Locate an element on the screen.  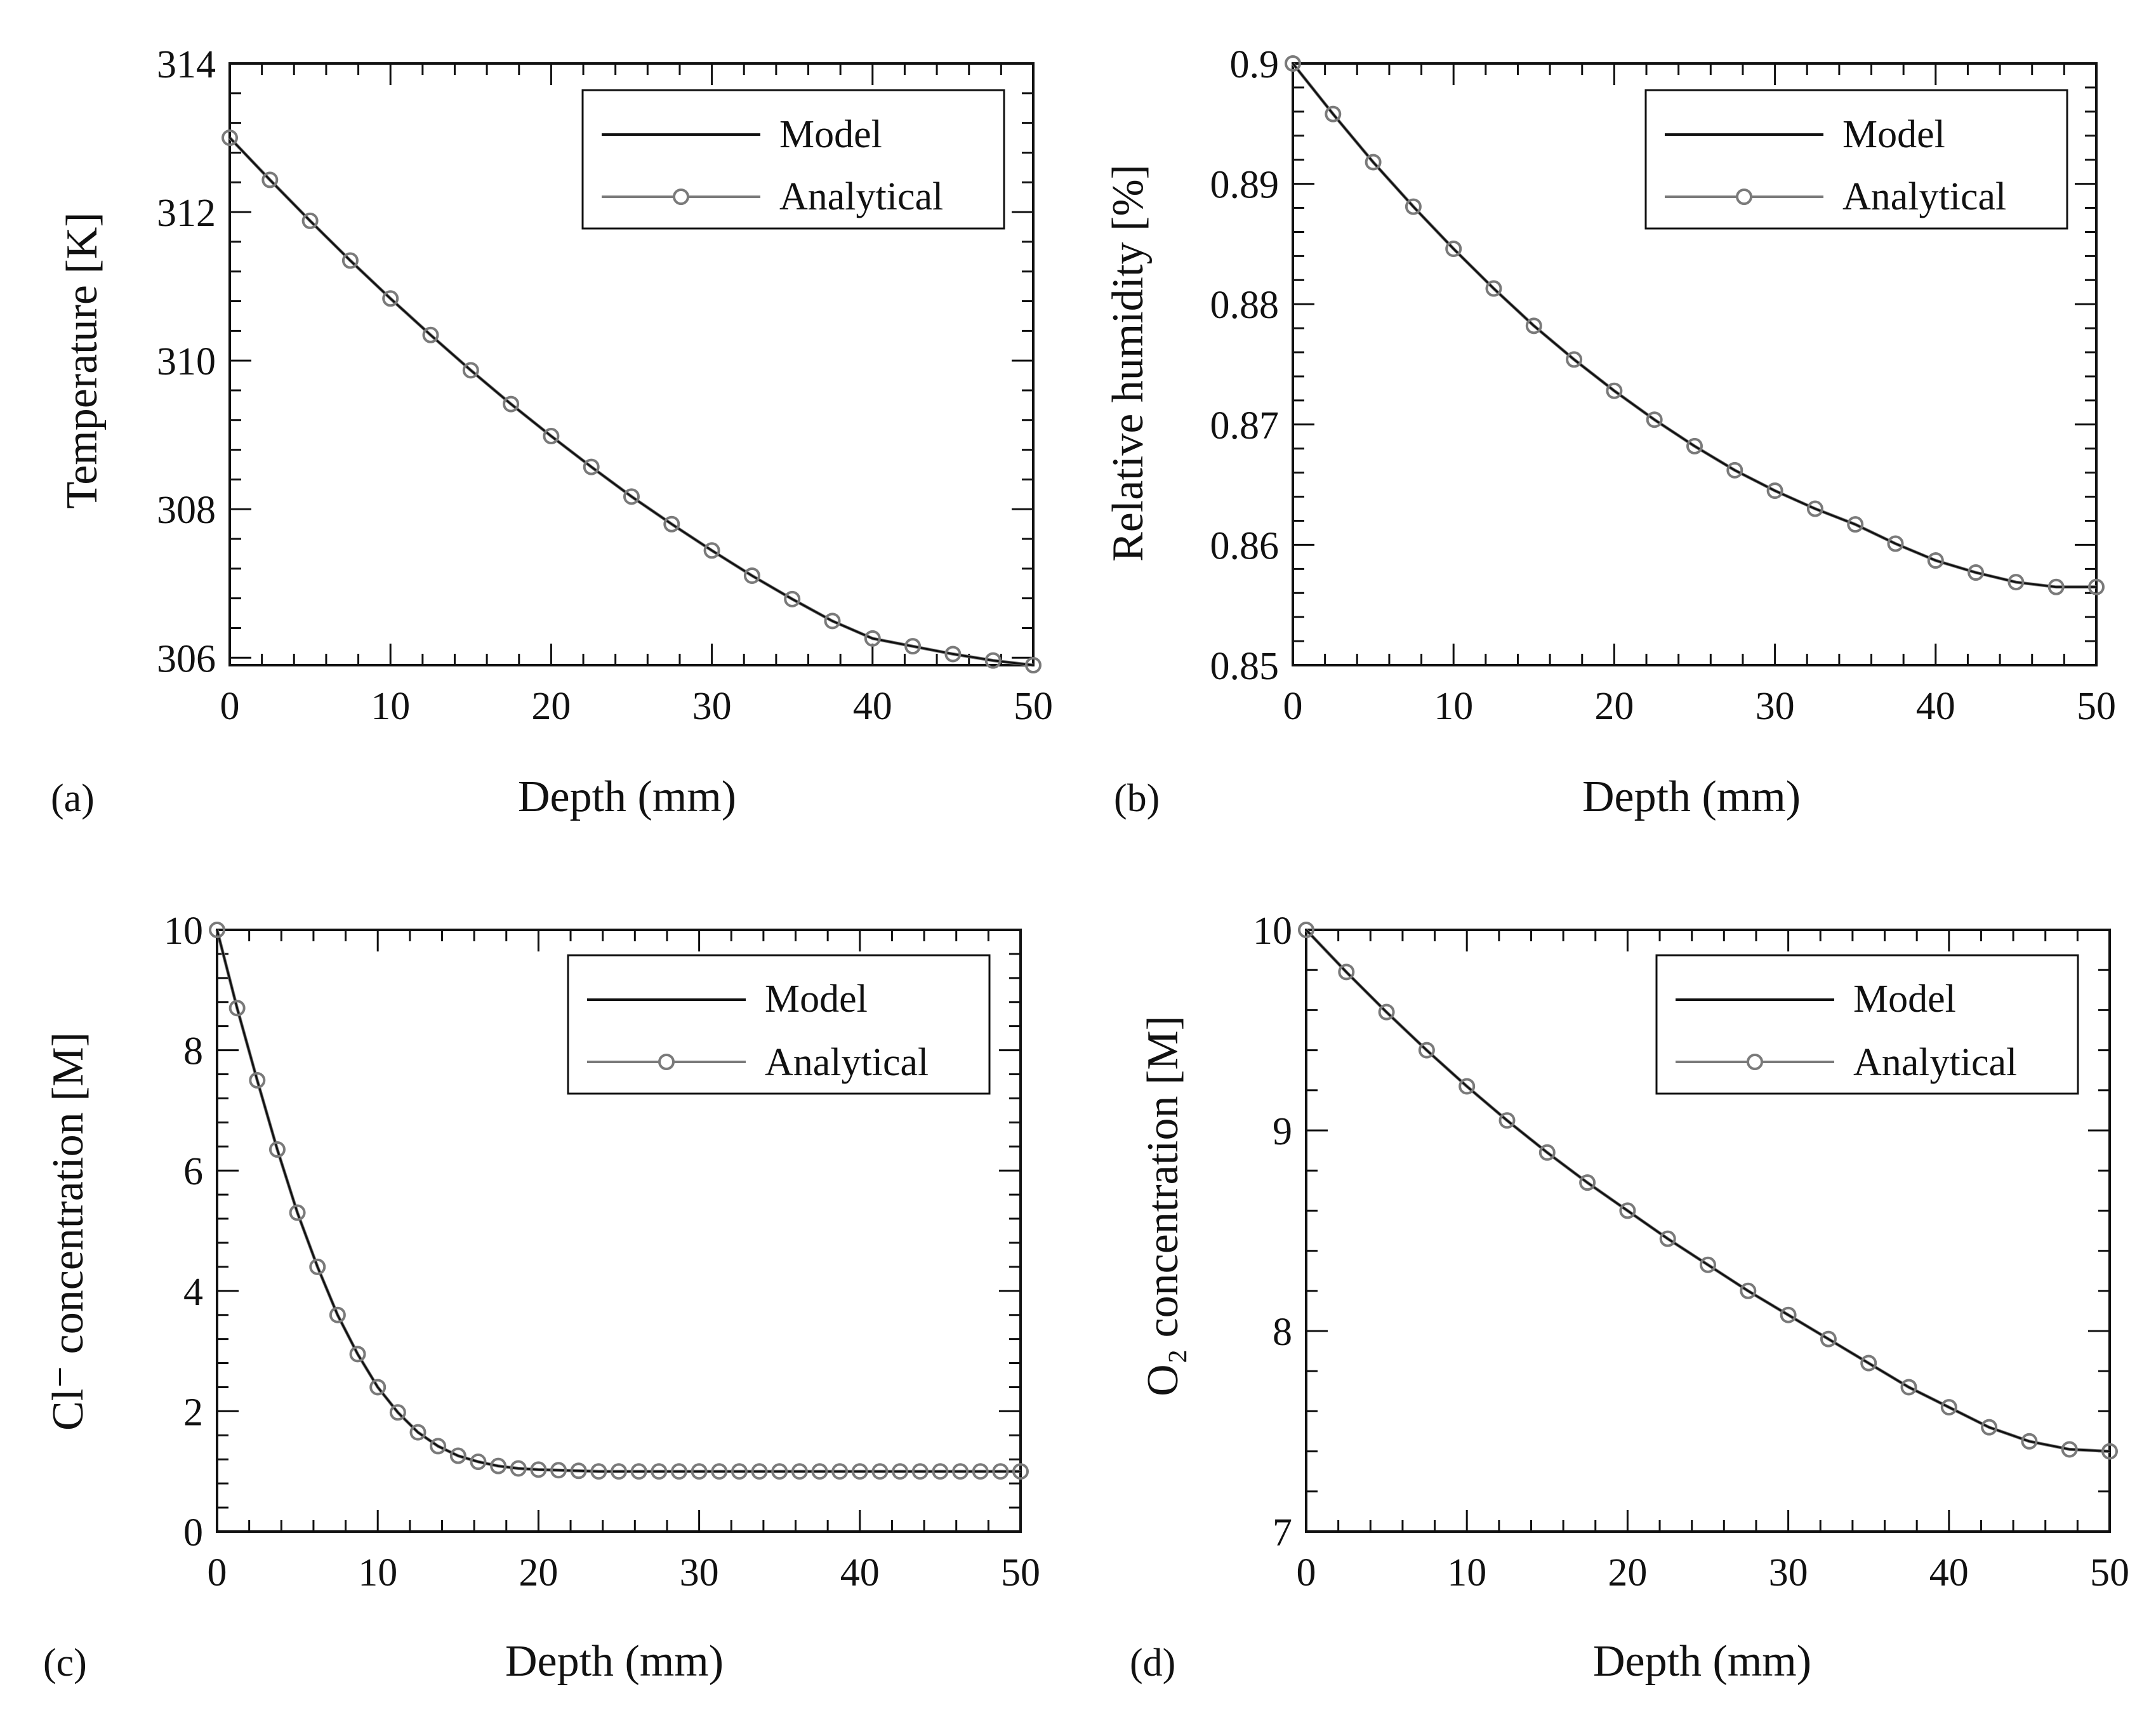
model-series-line is located at coordinates (631, 401).